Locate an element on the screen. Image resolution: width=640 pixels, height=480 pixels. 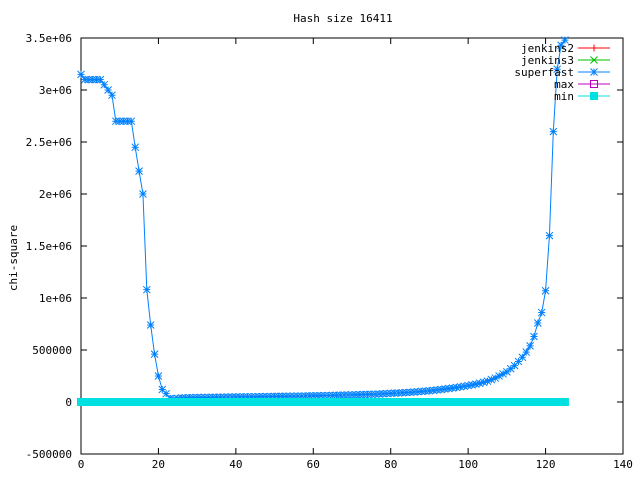
legend-item-superfast: superfast is located at coordinates (562, 72).